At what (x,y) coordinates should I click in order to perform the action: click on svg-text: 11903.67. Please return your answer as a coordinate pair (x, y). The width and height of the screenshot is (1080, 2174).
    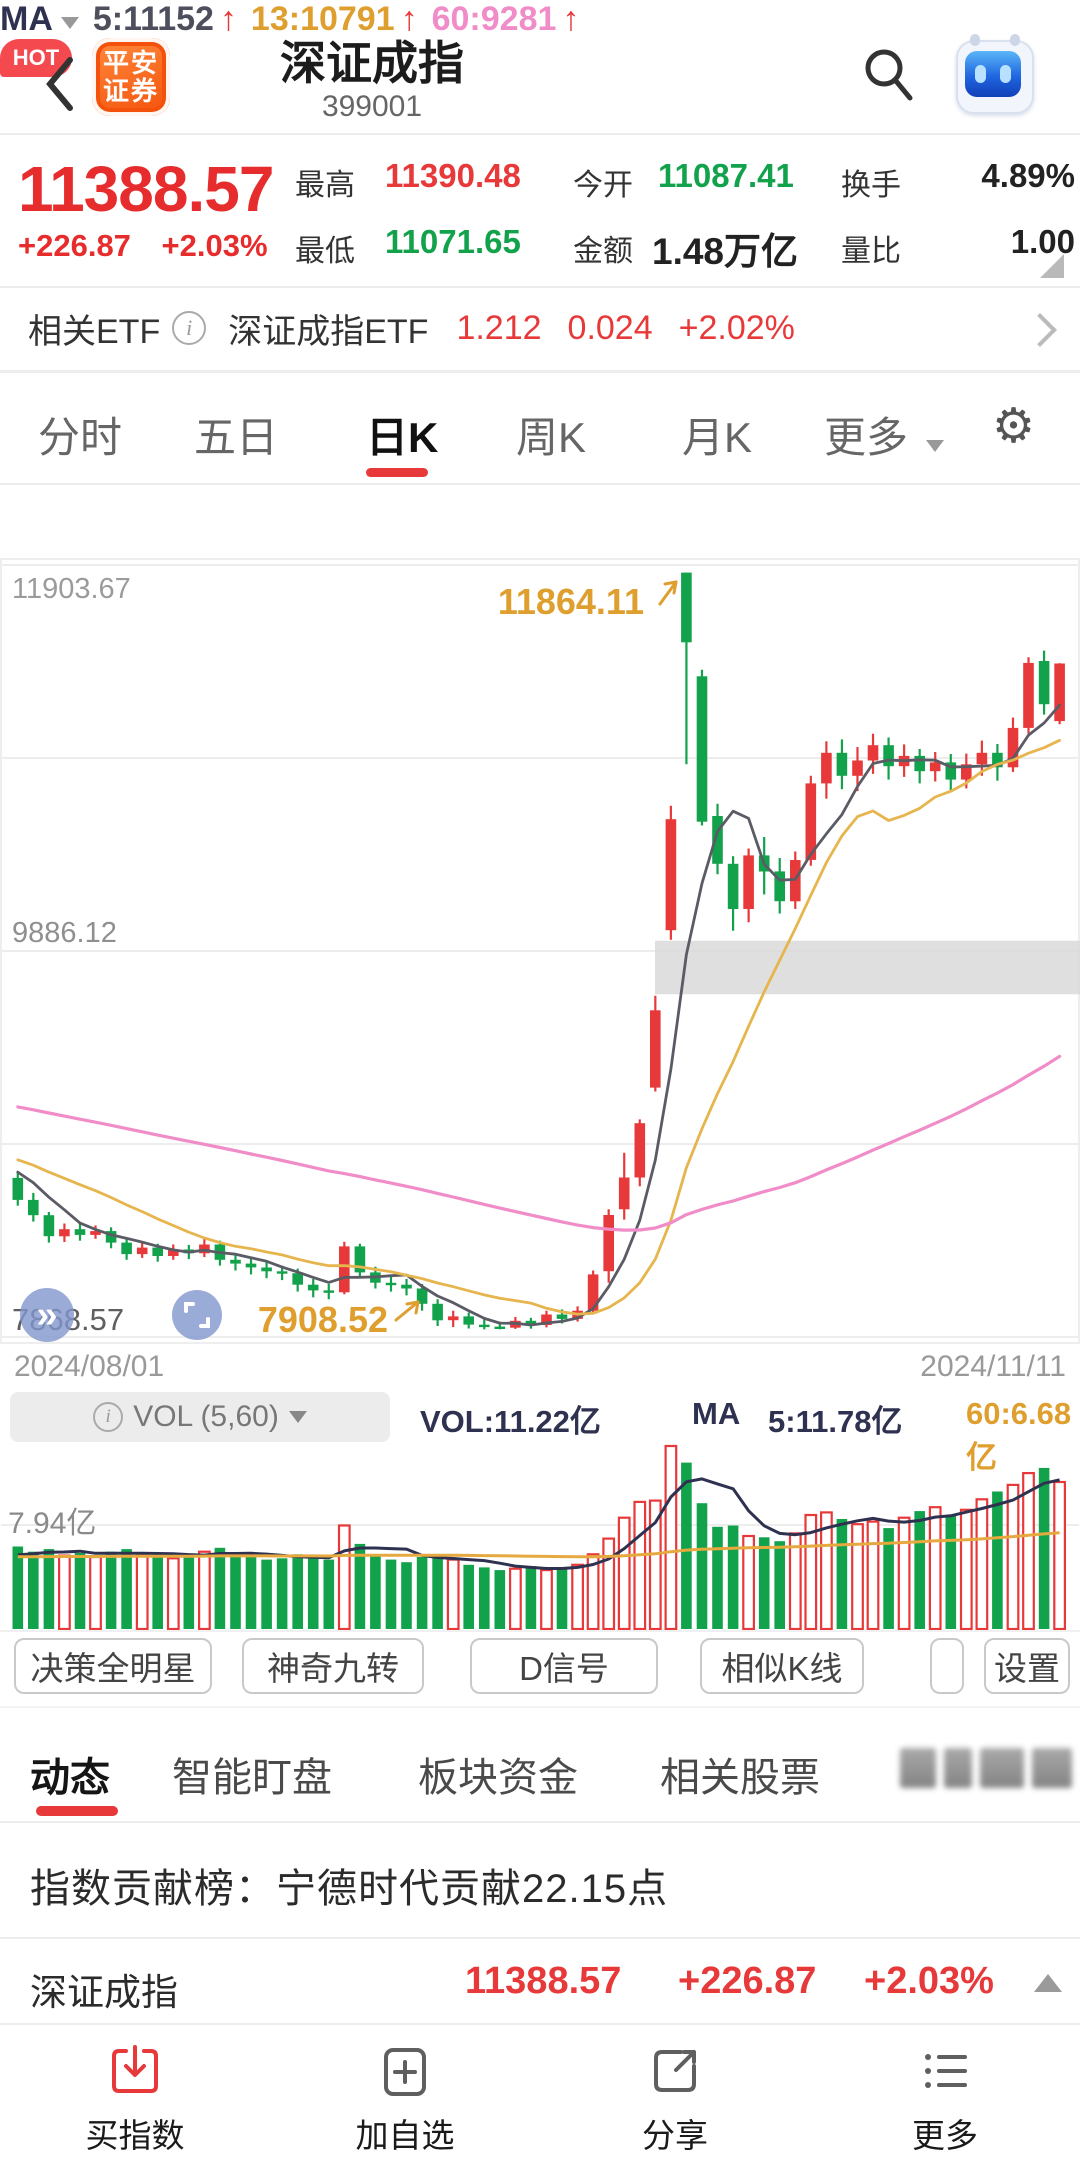
    Looking at the image, I should click on (71, 589).